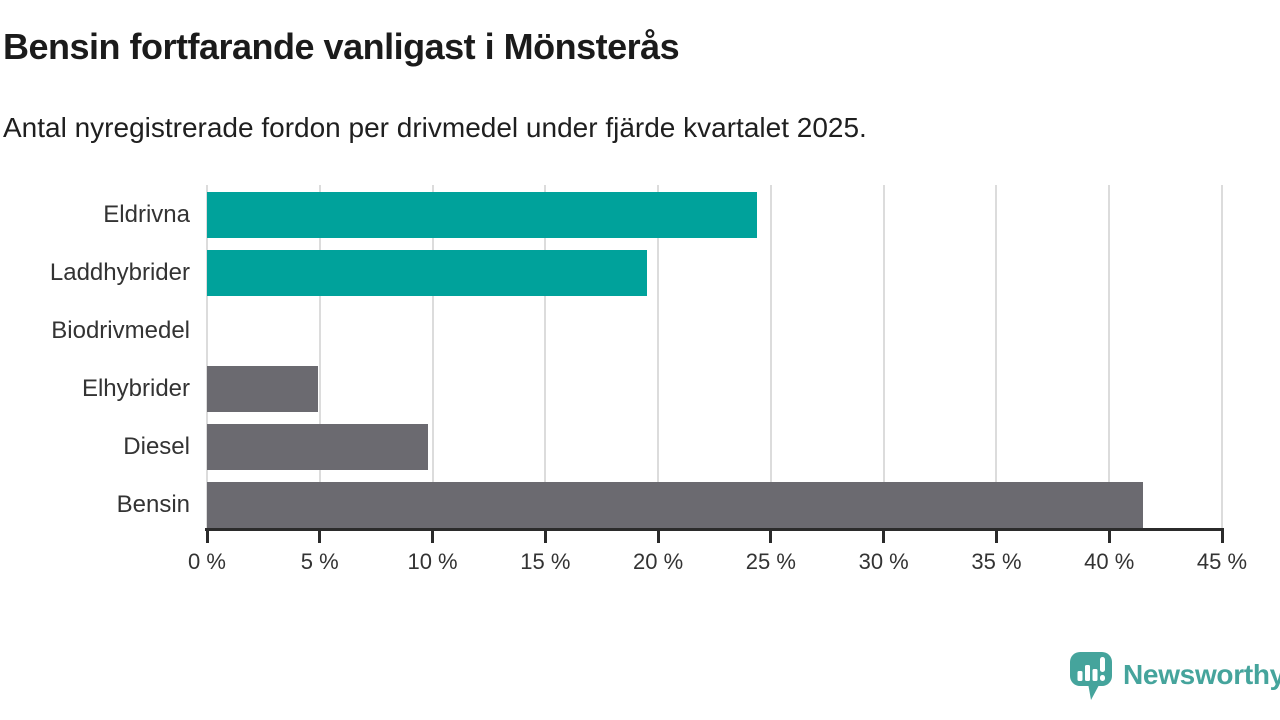 This screenshot has height=720, width=1280. Describe the element at coordinates (341, 46) in the screenshot. I see `chart-title: Bensin fortfarande vanligast i Mönsterås` at that location.